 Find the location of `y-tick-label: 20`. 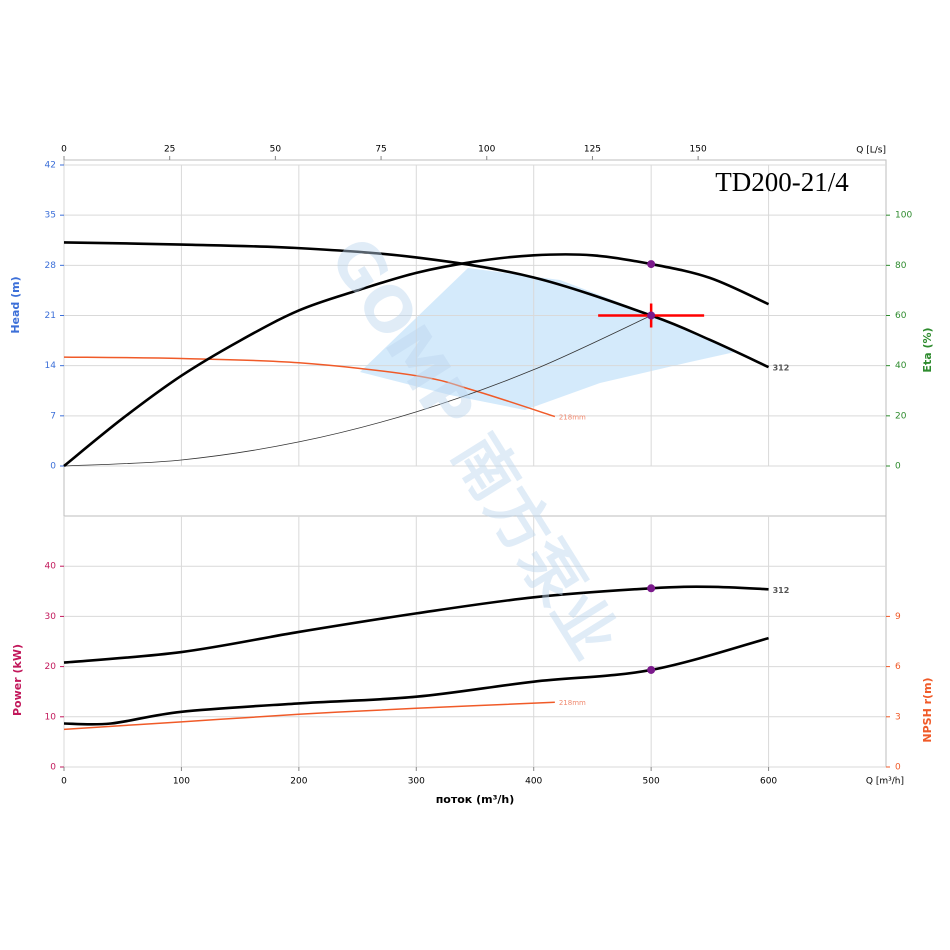

y-tick-label: 20 is located at coordinates (51, 667).